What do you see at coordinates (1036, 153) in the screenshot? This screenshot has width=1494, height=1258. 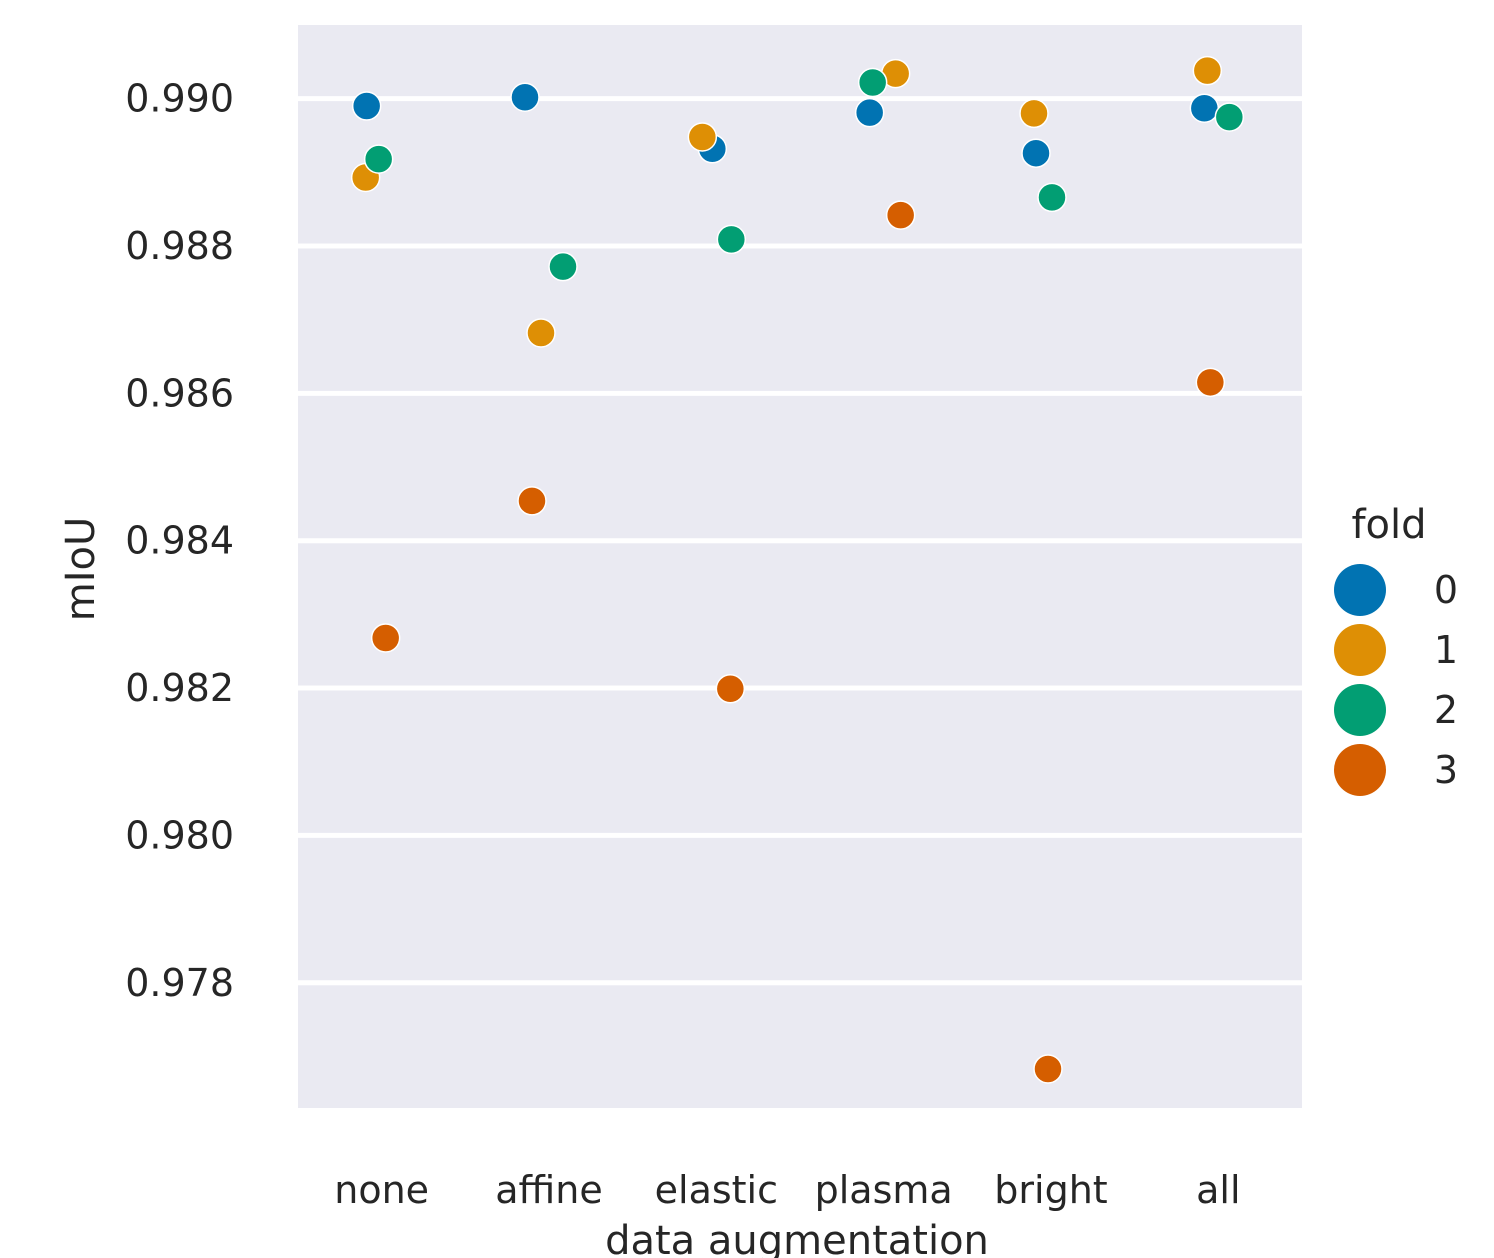 I see `point-fold-0-bright` at bounding box center [1036, 153].